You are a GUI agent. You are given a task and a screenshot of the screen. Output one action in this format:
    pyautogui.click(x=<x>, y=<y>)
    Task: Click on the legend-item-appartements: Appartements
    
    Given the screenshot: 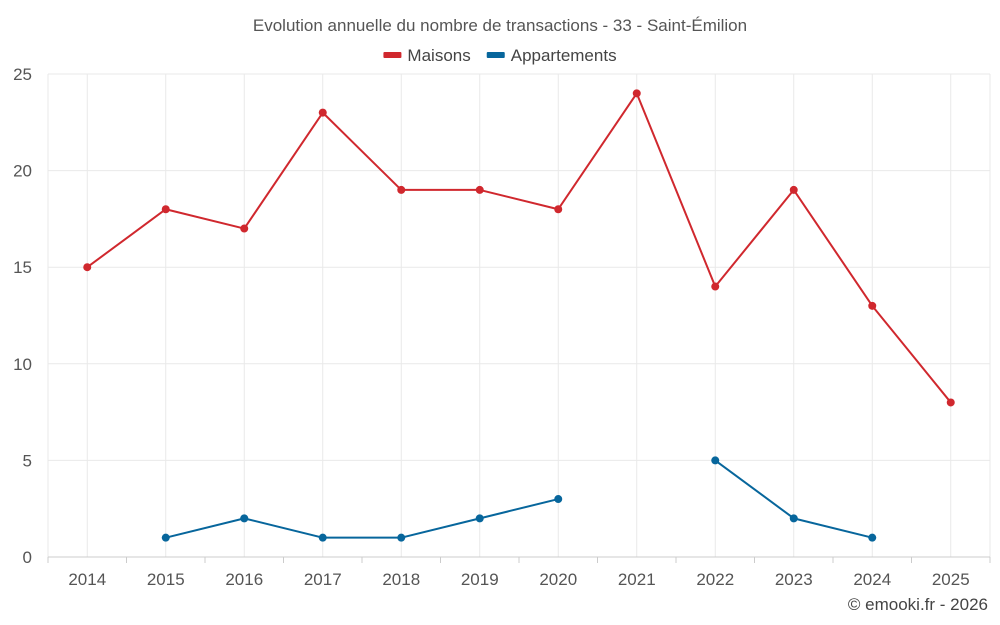 What is the action you would take?
    pyautogui.click(x=551, y=55)
    